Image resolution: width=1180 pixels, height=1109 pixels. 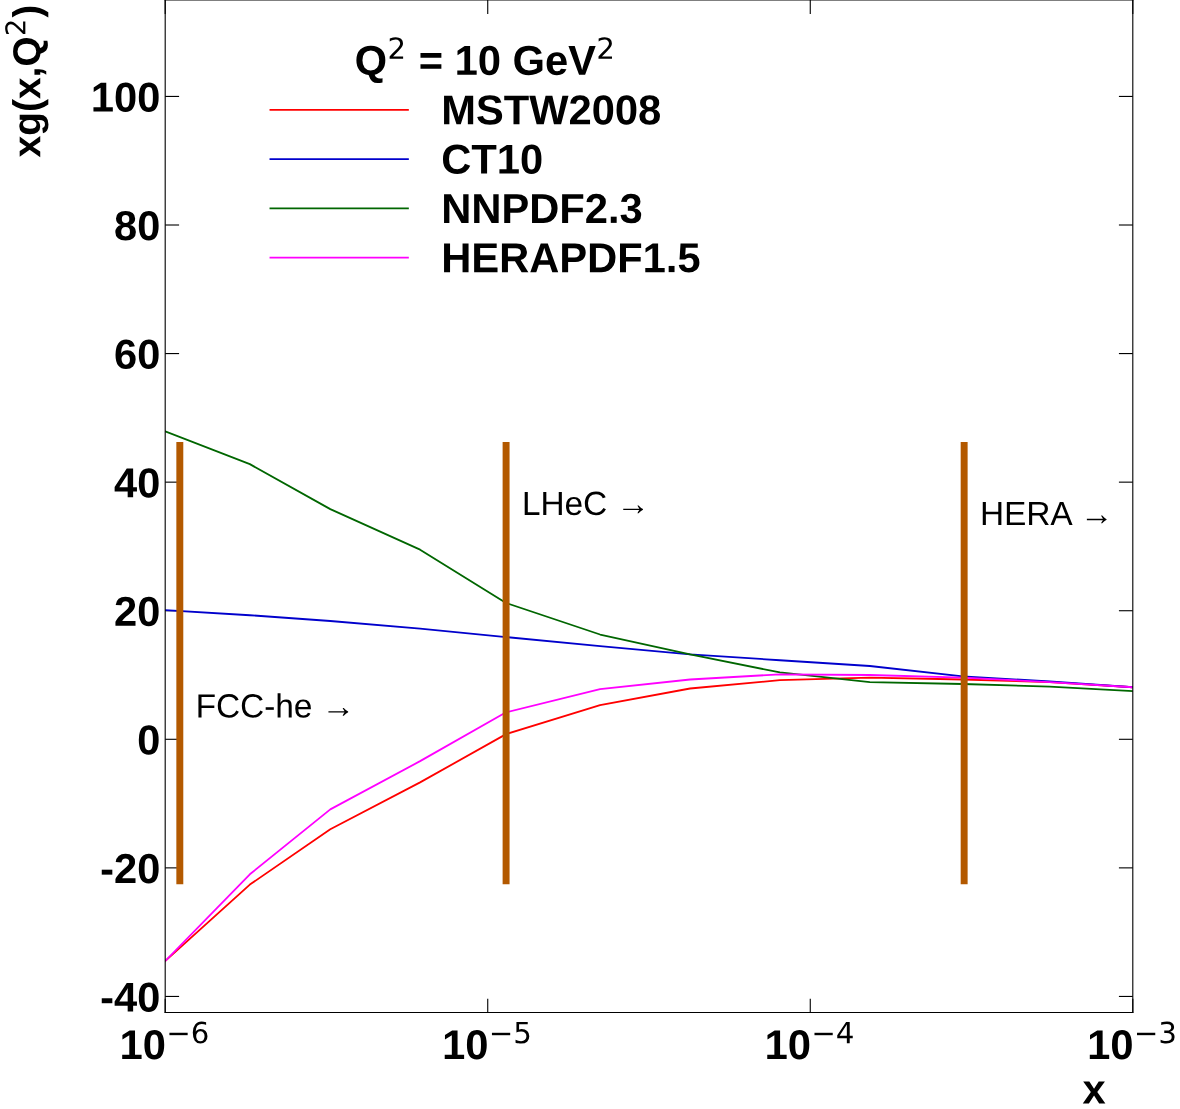 I want to click on y-tick-label: 20, so click(x=137, y=611).